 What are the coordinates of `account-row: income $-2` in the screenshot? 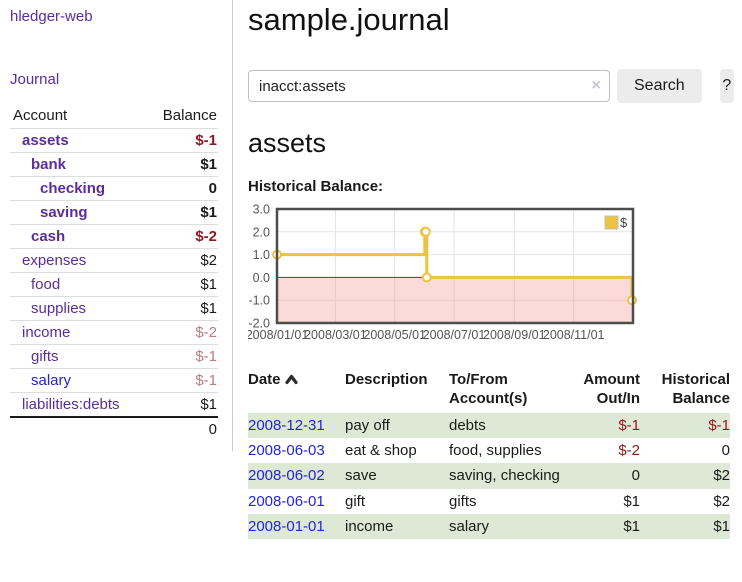 It's located at (114, 332).